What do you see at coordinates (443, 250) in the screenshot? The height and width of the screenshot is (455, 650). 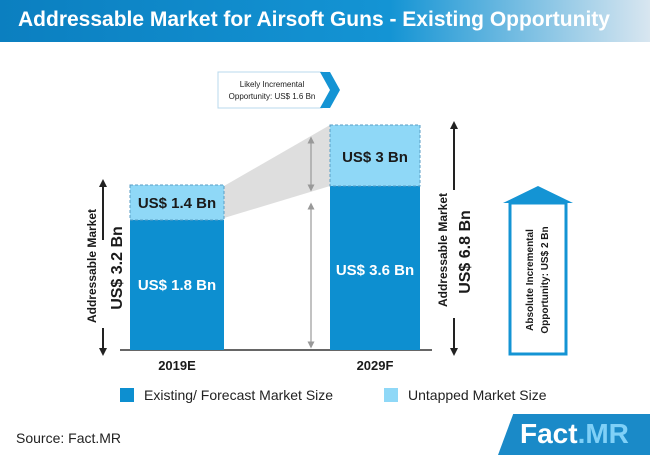 I see `addressable-title-2029f: Addressable Market` at bounding box center [443, 250].